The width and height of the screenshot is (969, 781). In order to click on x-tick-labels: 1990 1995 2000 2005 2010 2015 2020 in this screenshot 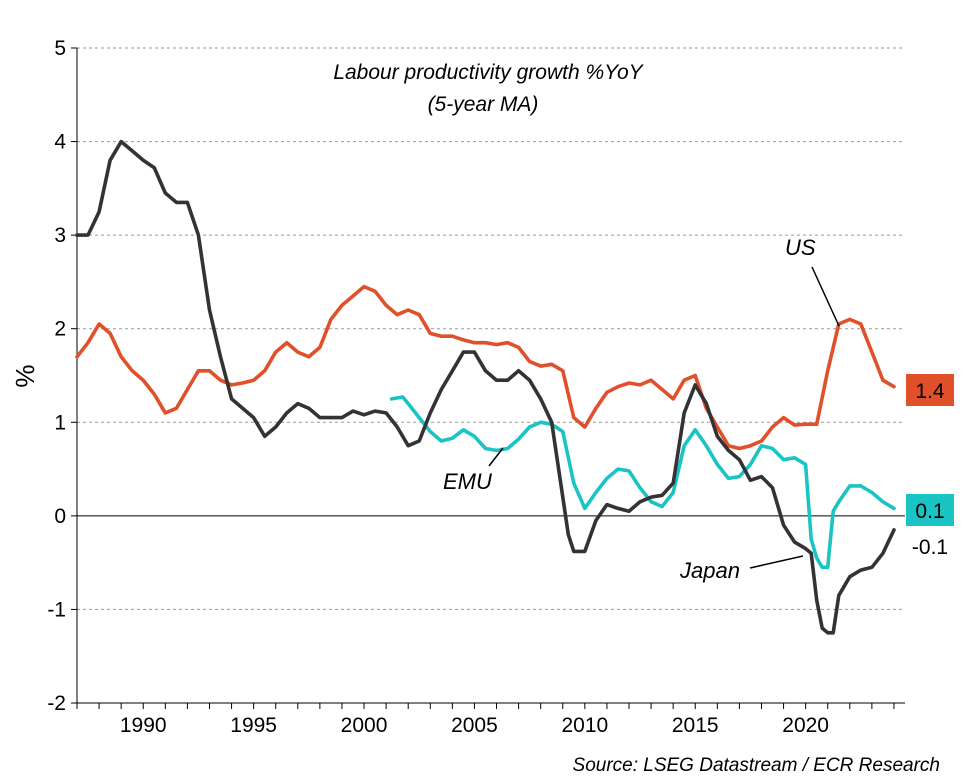, I will do `click(474, 725)`.